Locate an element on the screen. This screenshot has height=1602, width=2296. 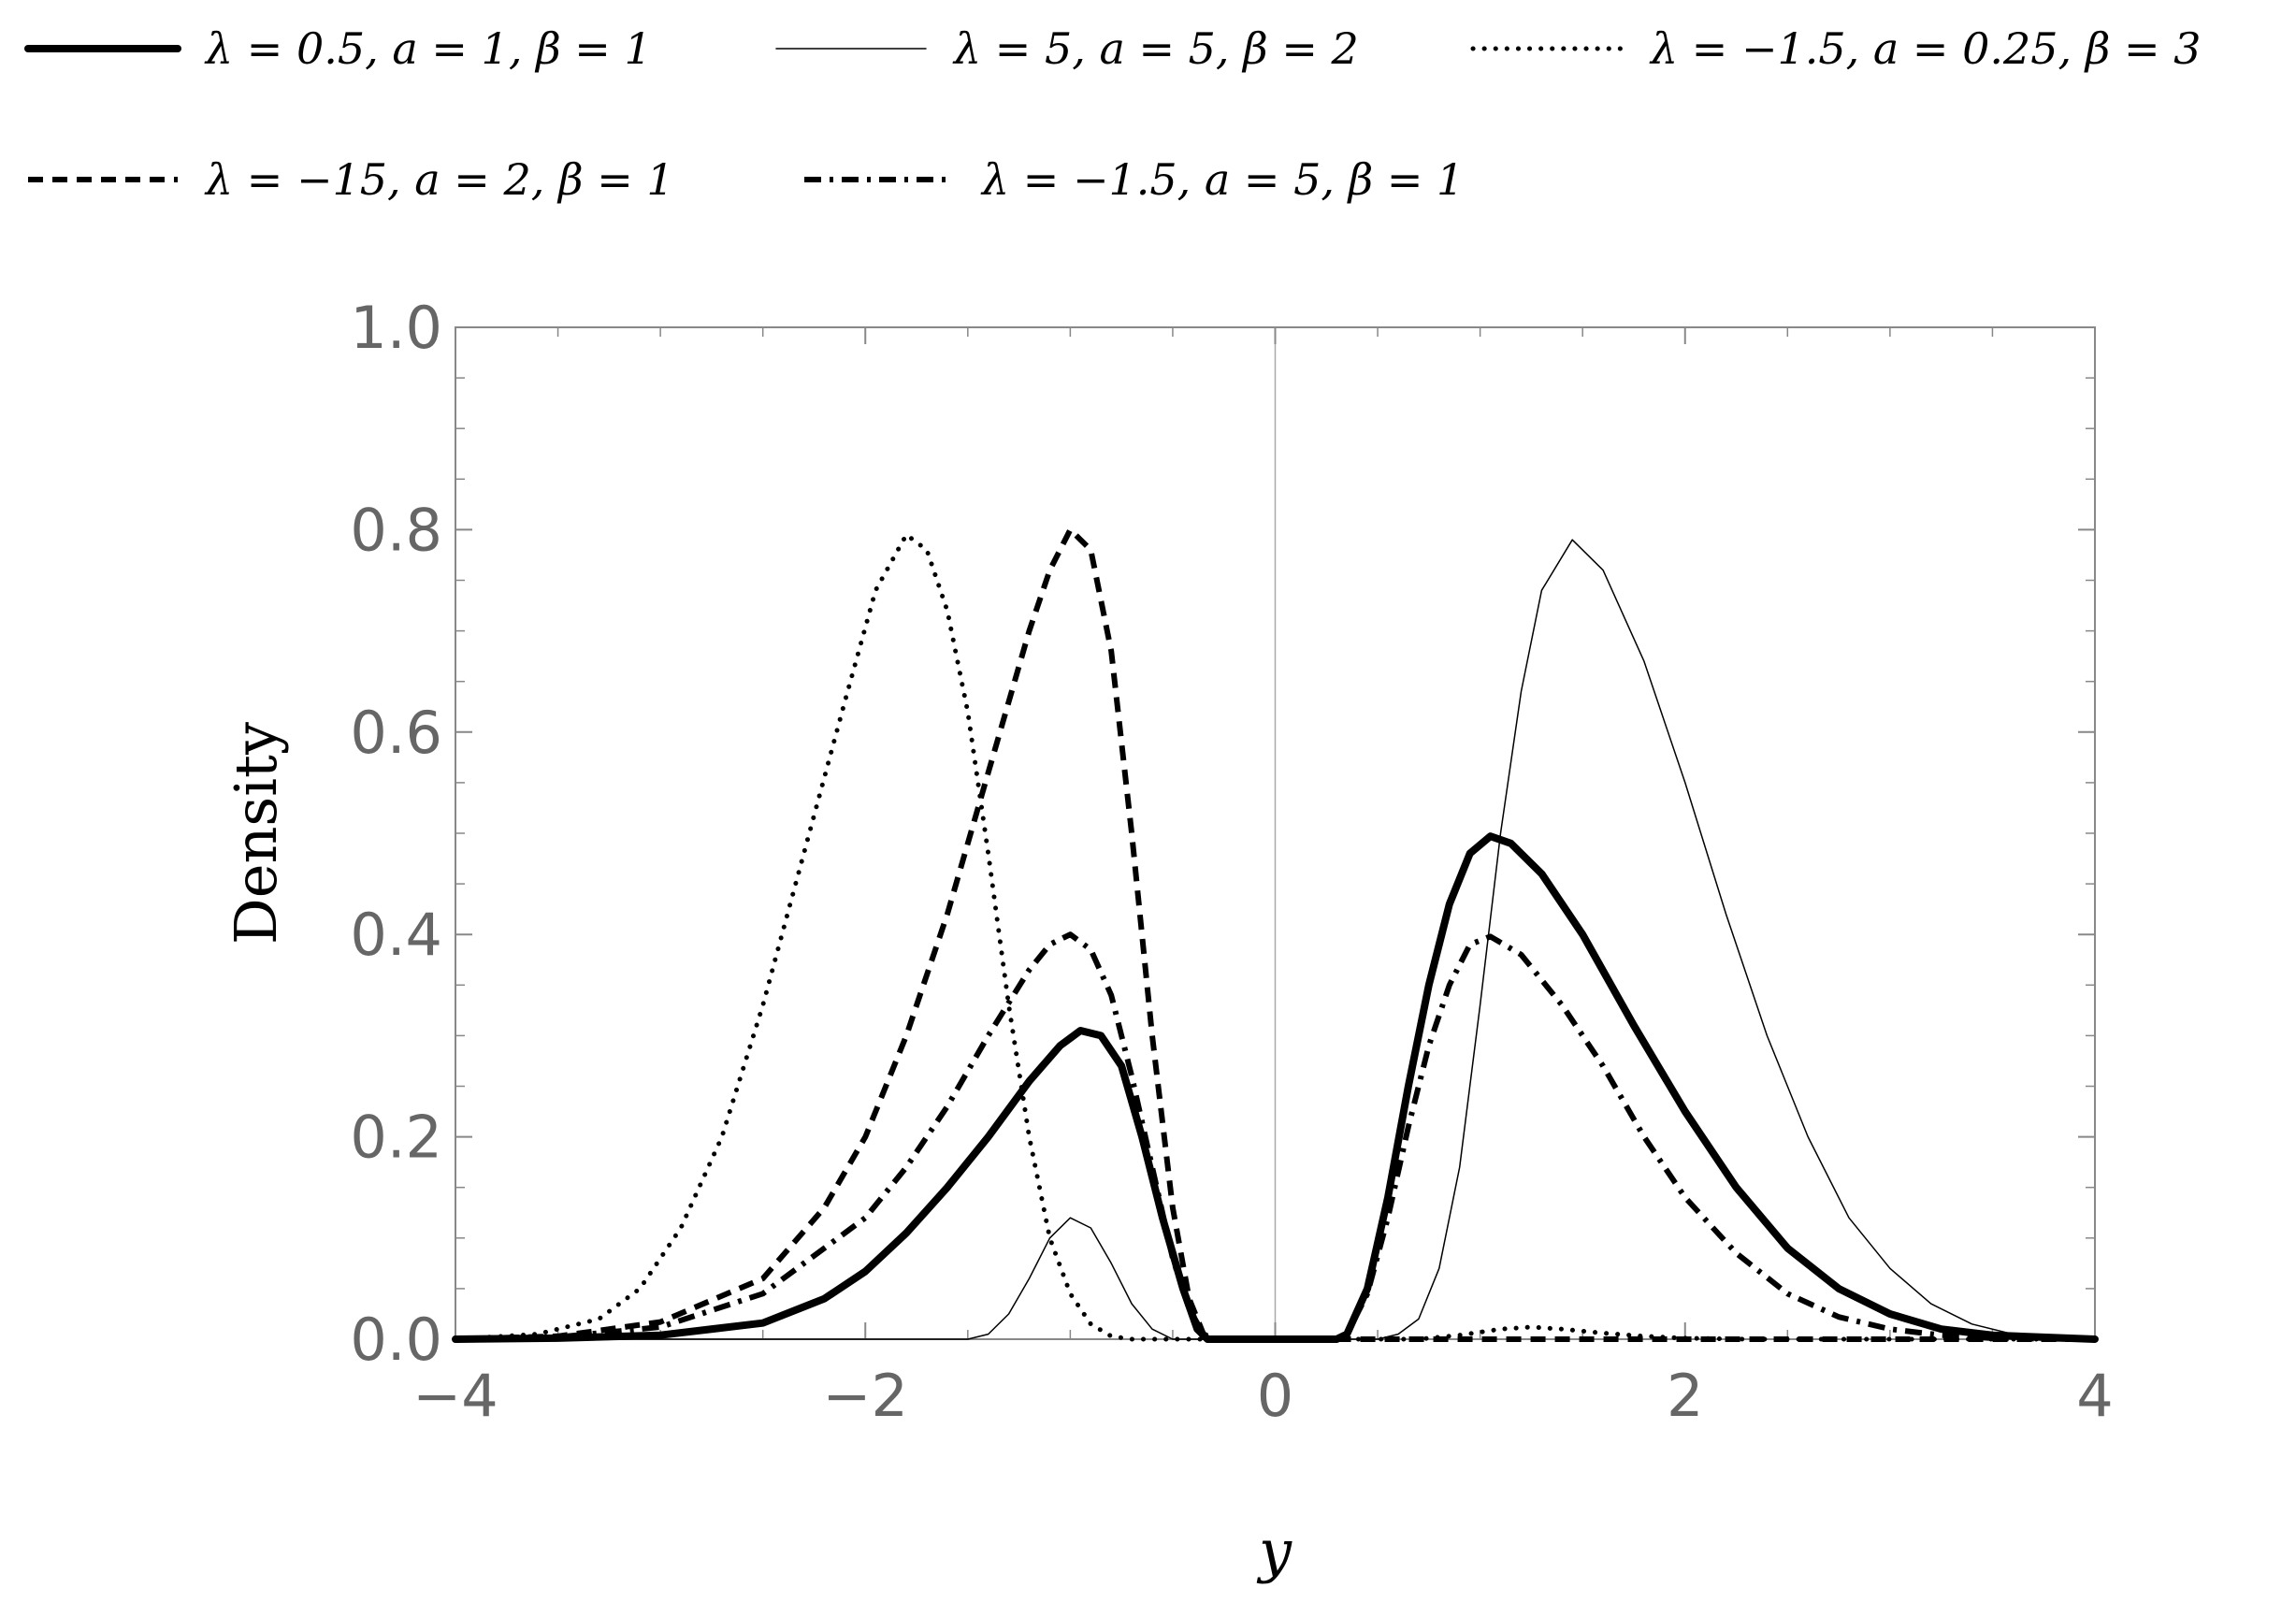
y-tick-label: 0.0 is located at coordinates (396, 1340).